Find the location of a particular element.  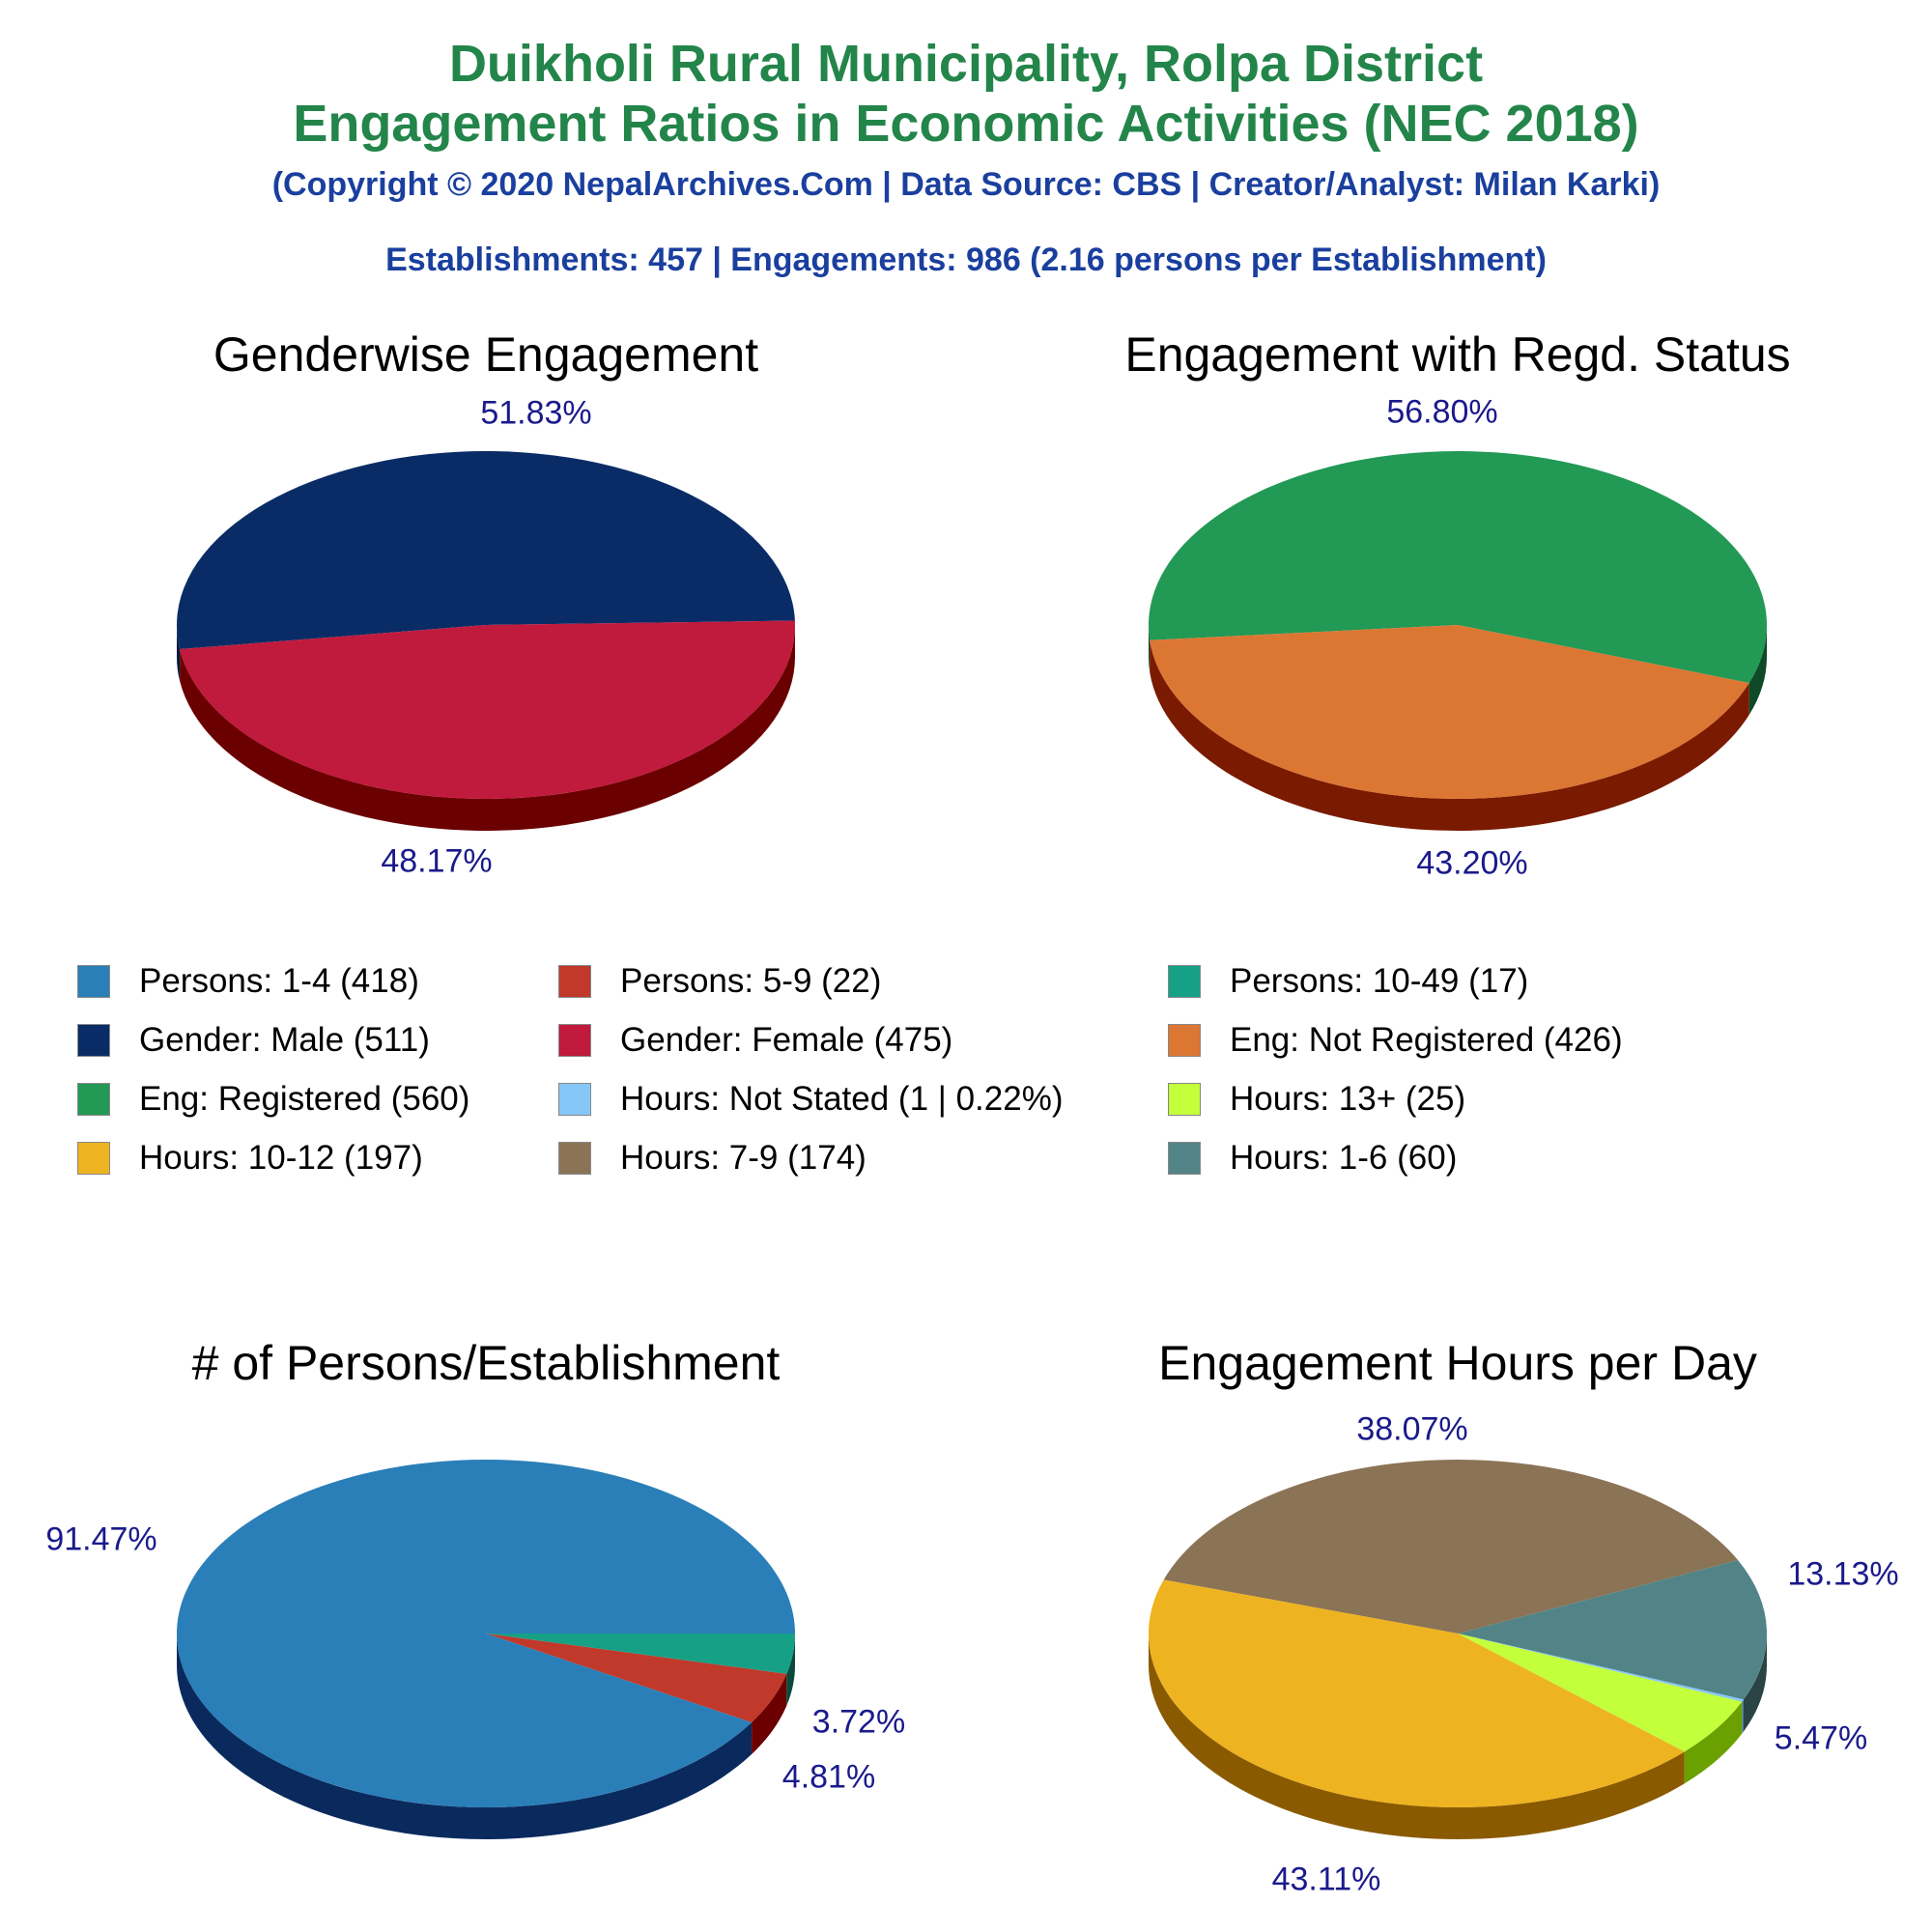

legend-label: Hours: 7-9 (174) is located at coordinates (743, 1158).